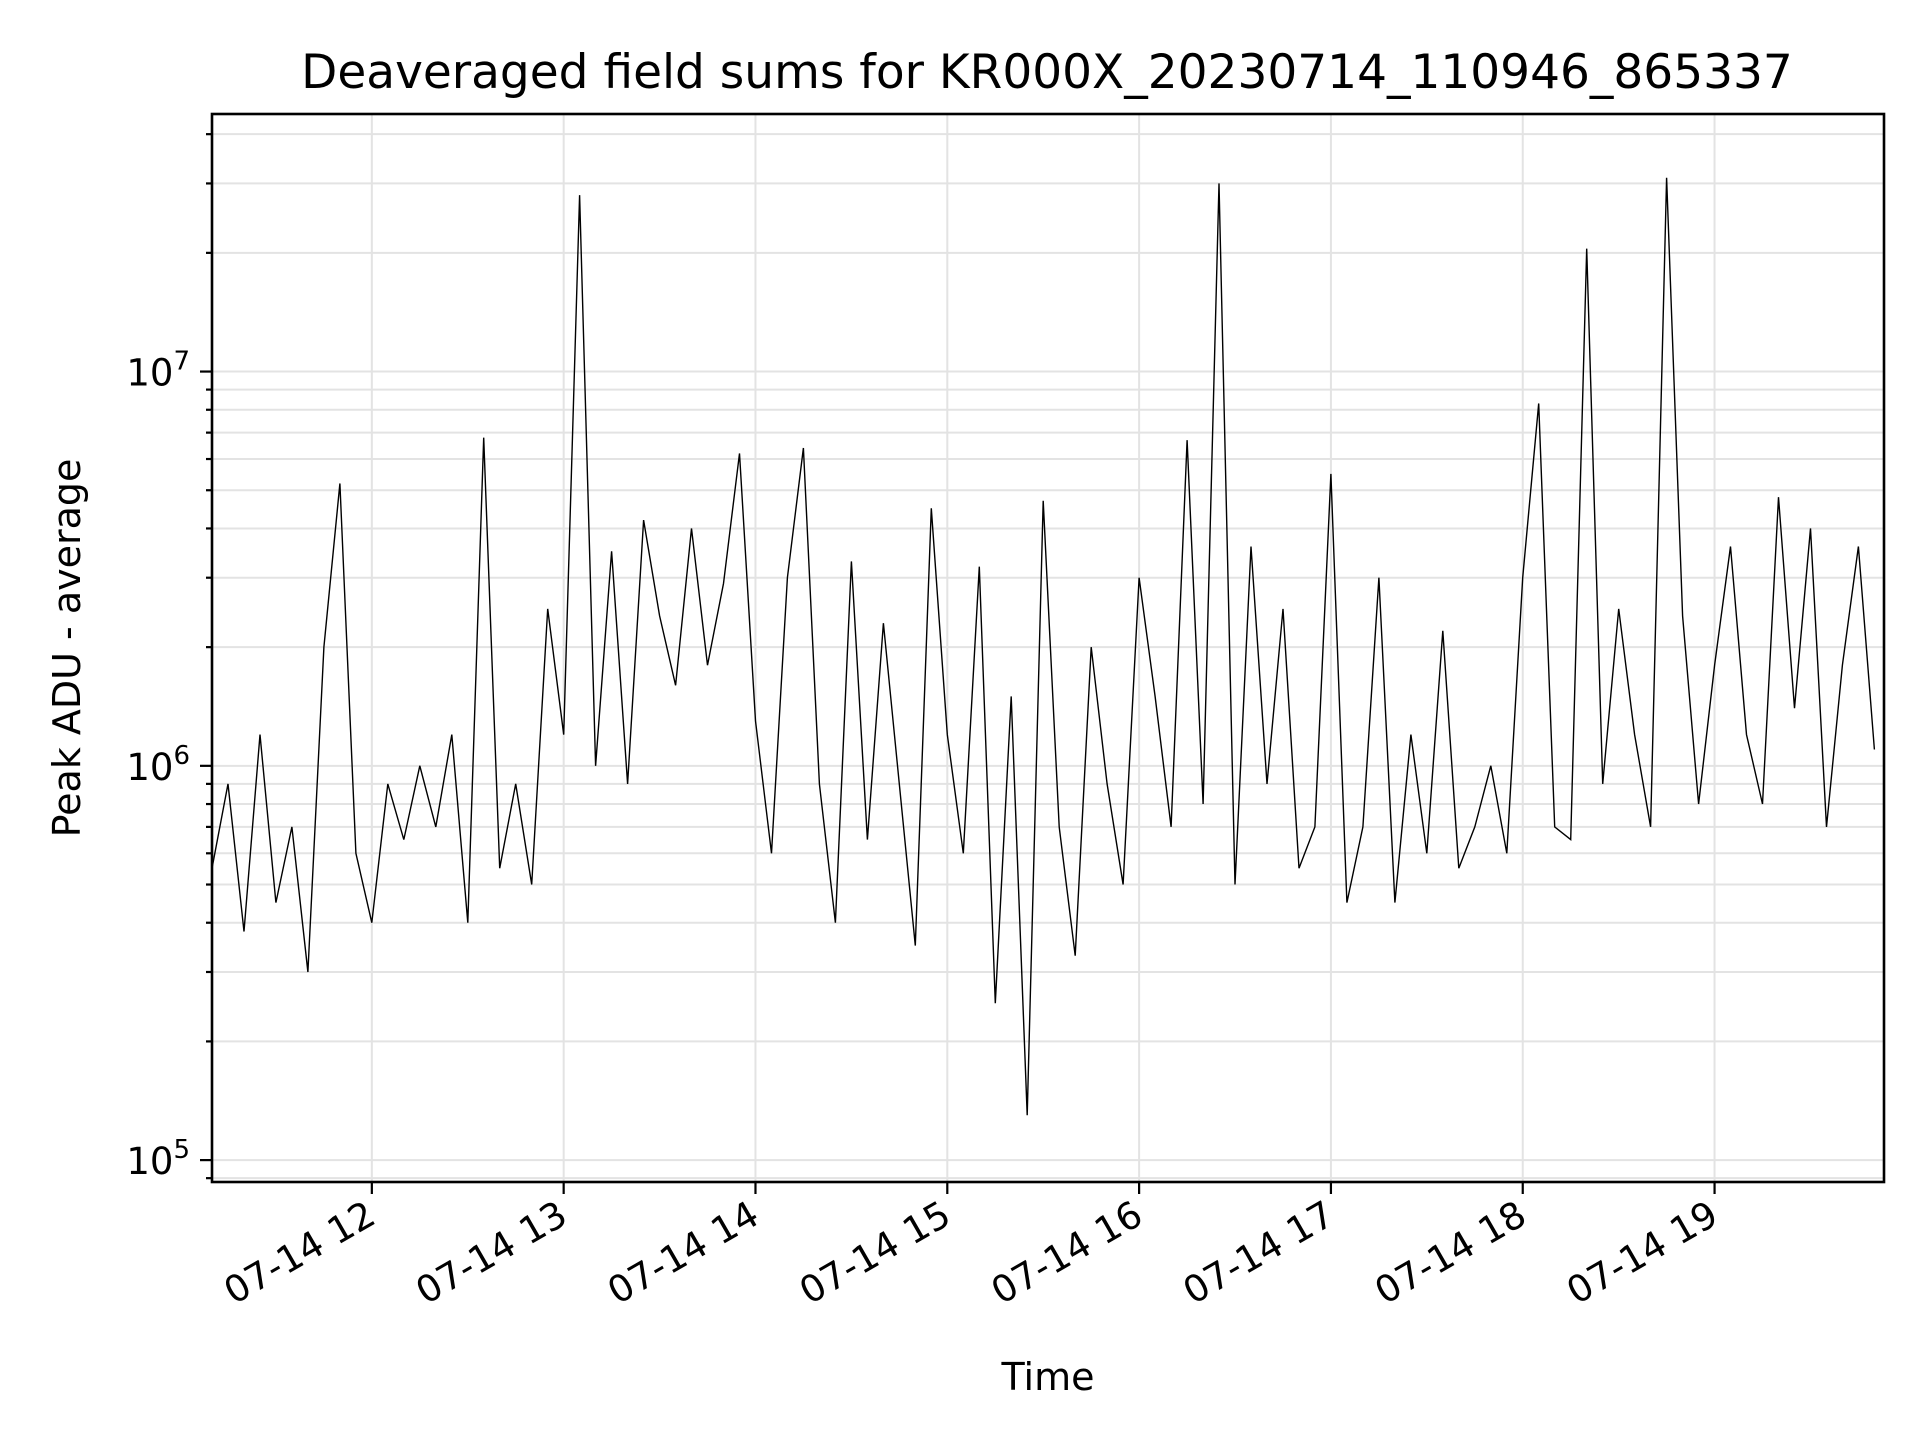 This screenshot has width=1920, height=1440. I want to click on y-tick-label: 107, so click(158, 371).